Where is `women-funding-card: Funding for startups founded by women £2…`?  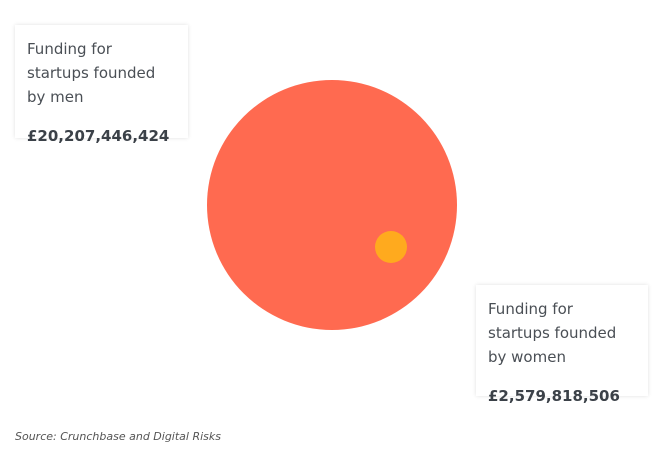 women-funding-card: Funding for startups founded by women £2… is located at coordinates (562, 345).